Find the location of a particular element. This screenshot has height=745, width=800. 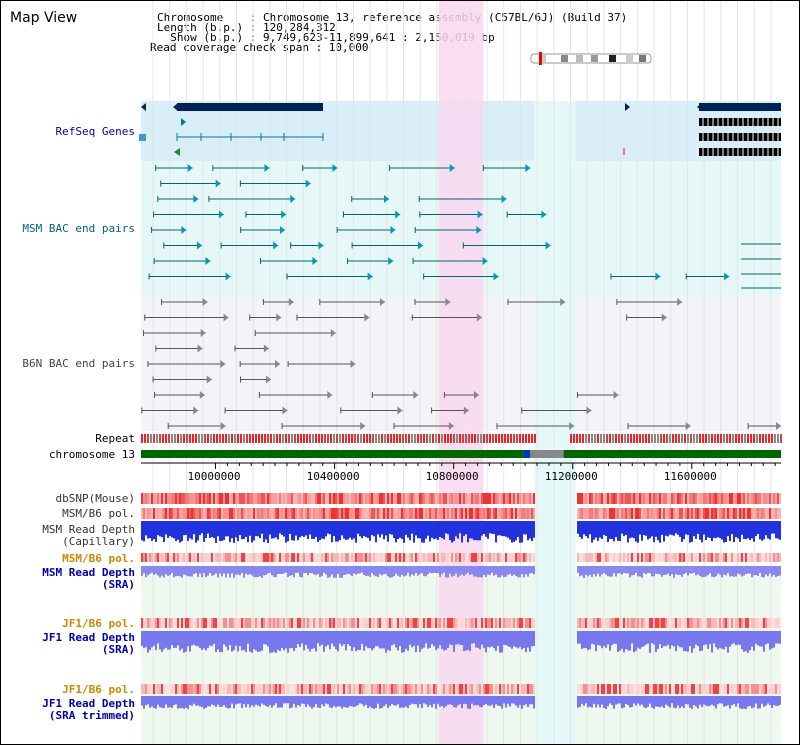

track-label-msm-b6-pol-2: MSM/B6 pol. is located at coordinates (98, 558).